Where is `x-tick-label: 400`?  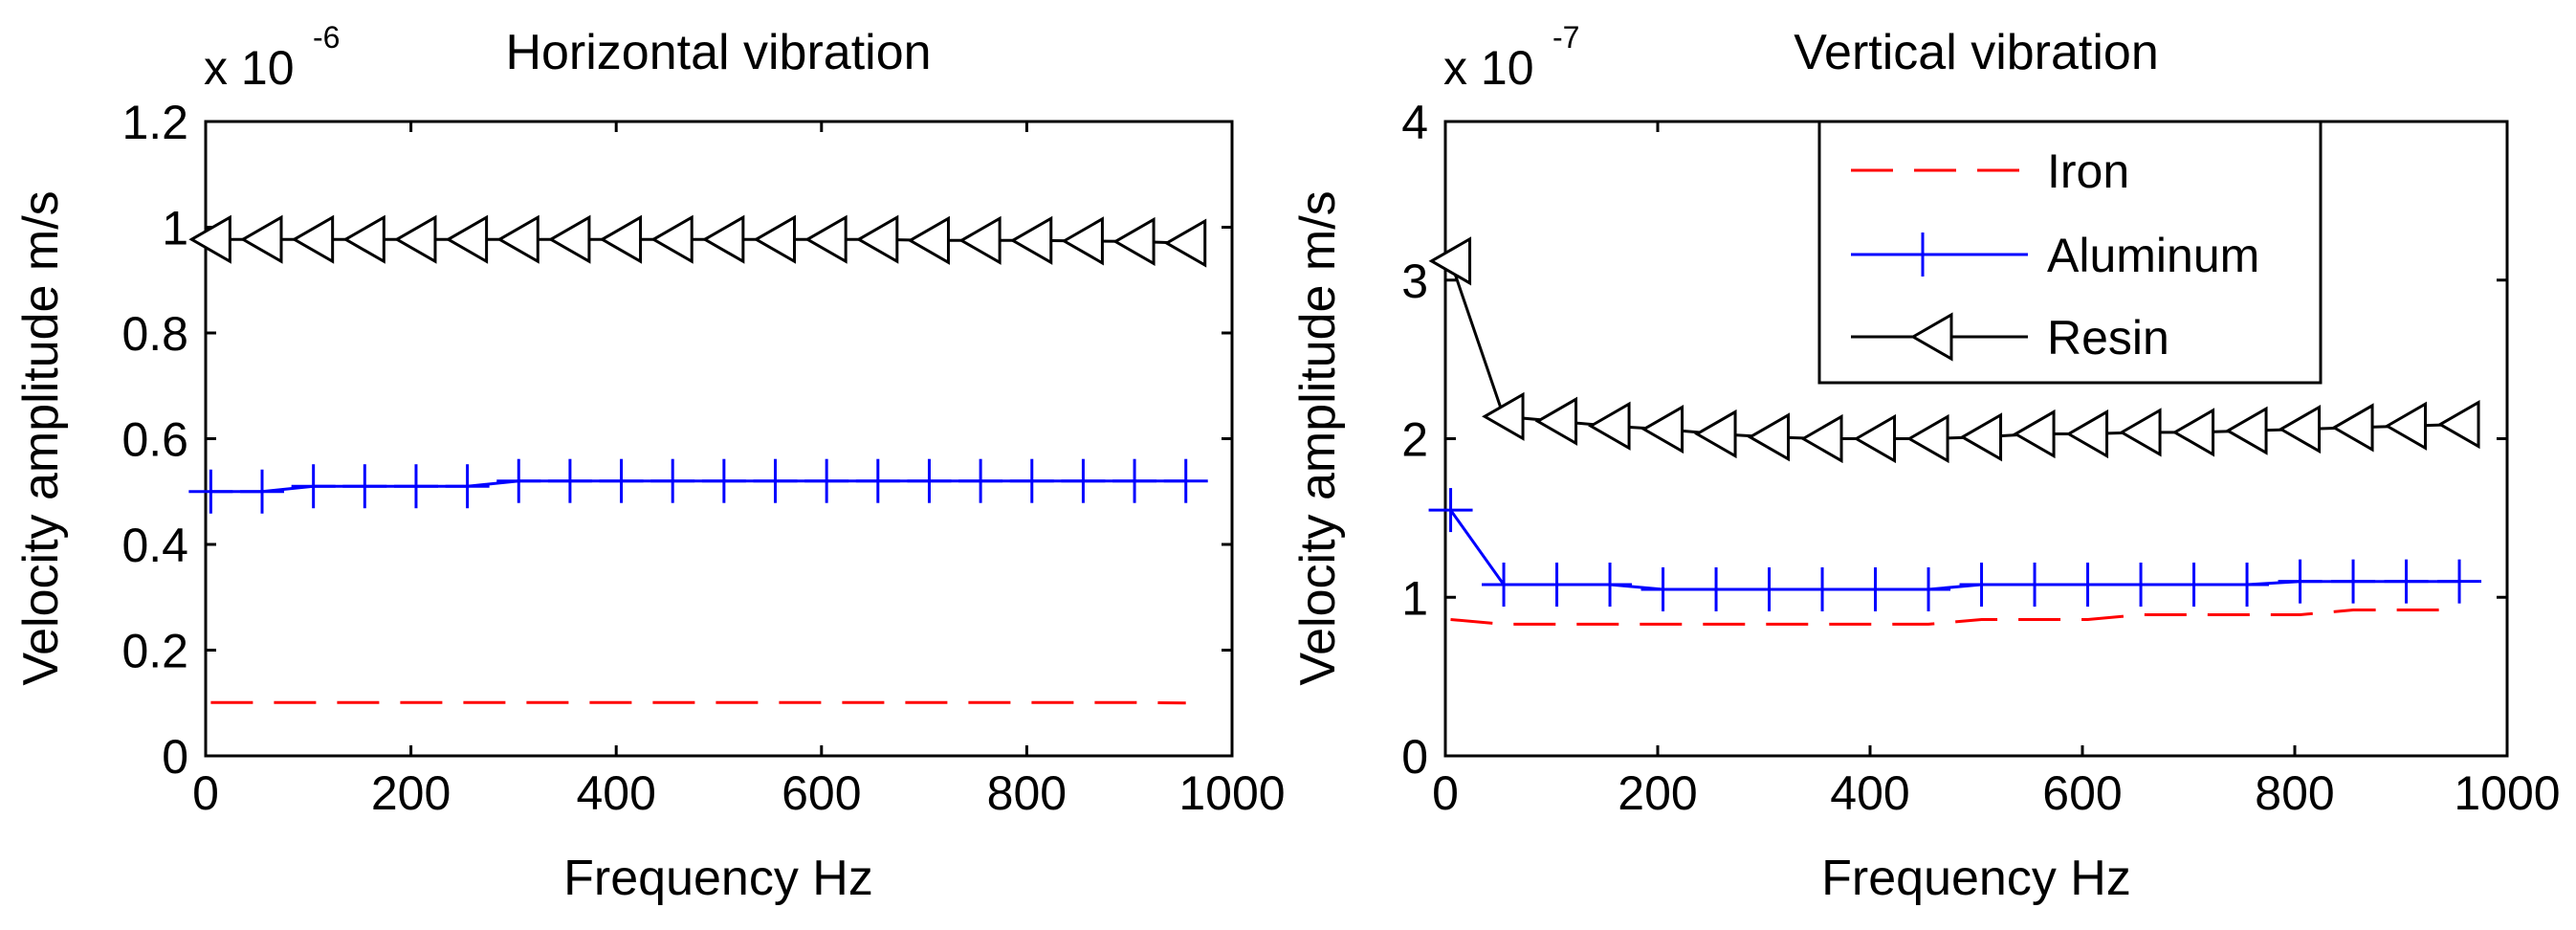 x-tick-label: 400 is located at coordinates (1869, 793).